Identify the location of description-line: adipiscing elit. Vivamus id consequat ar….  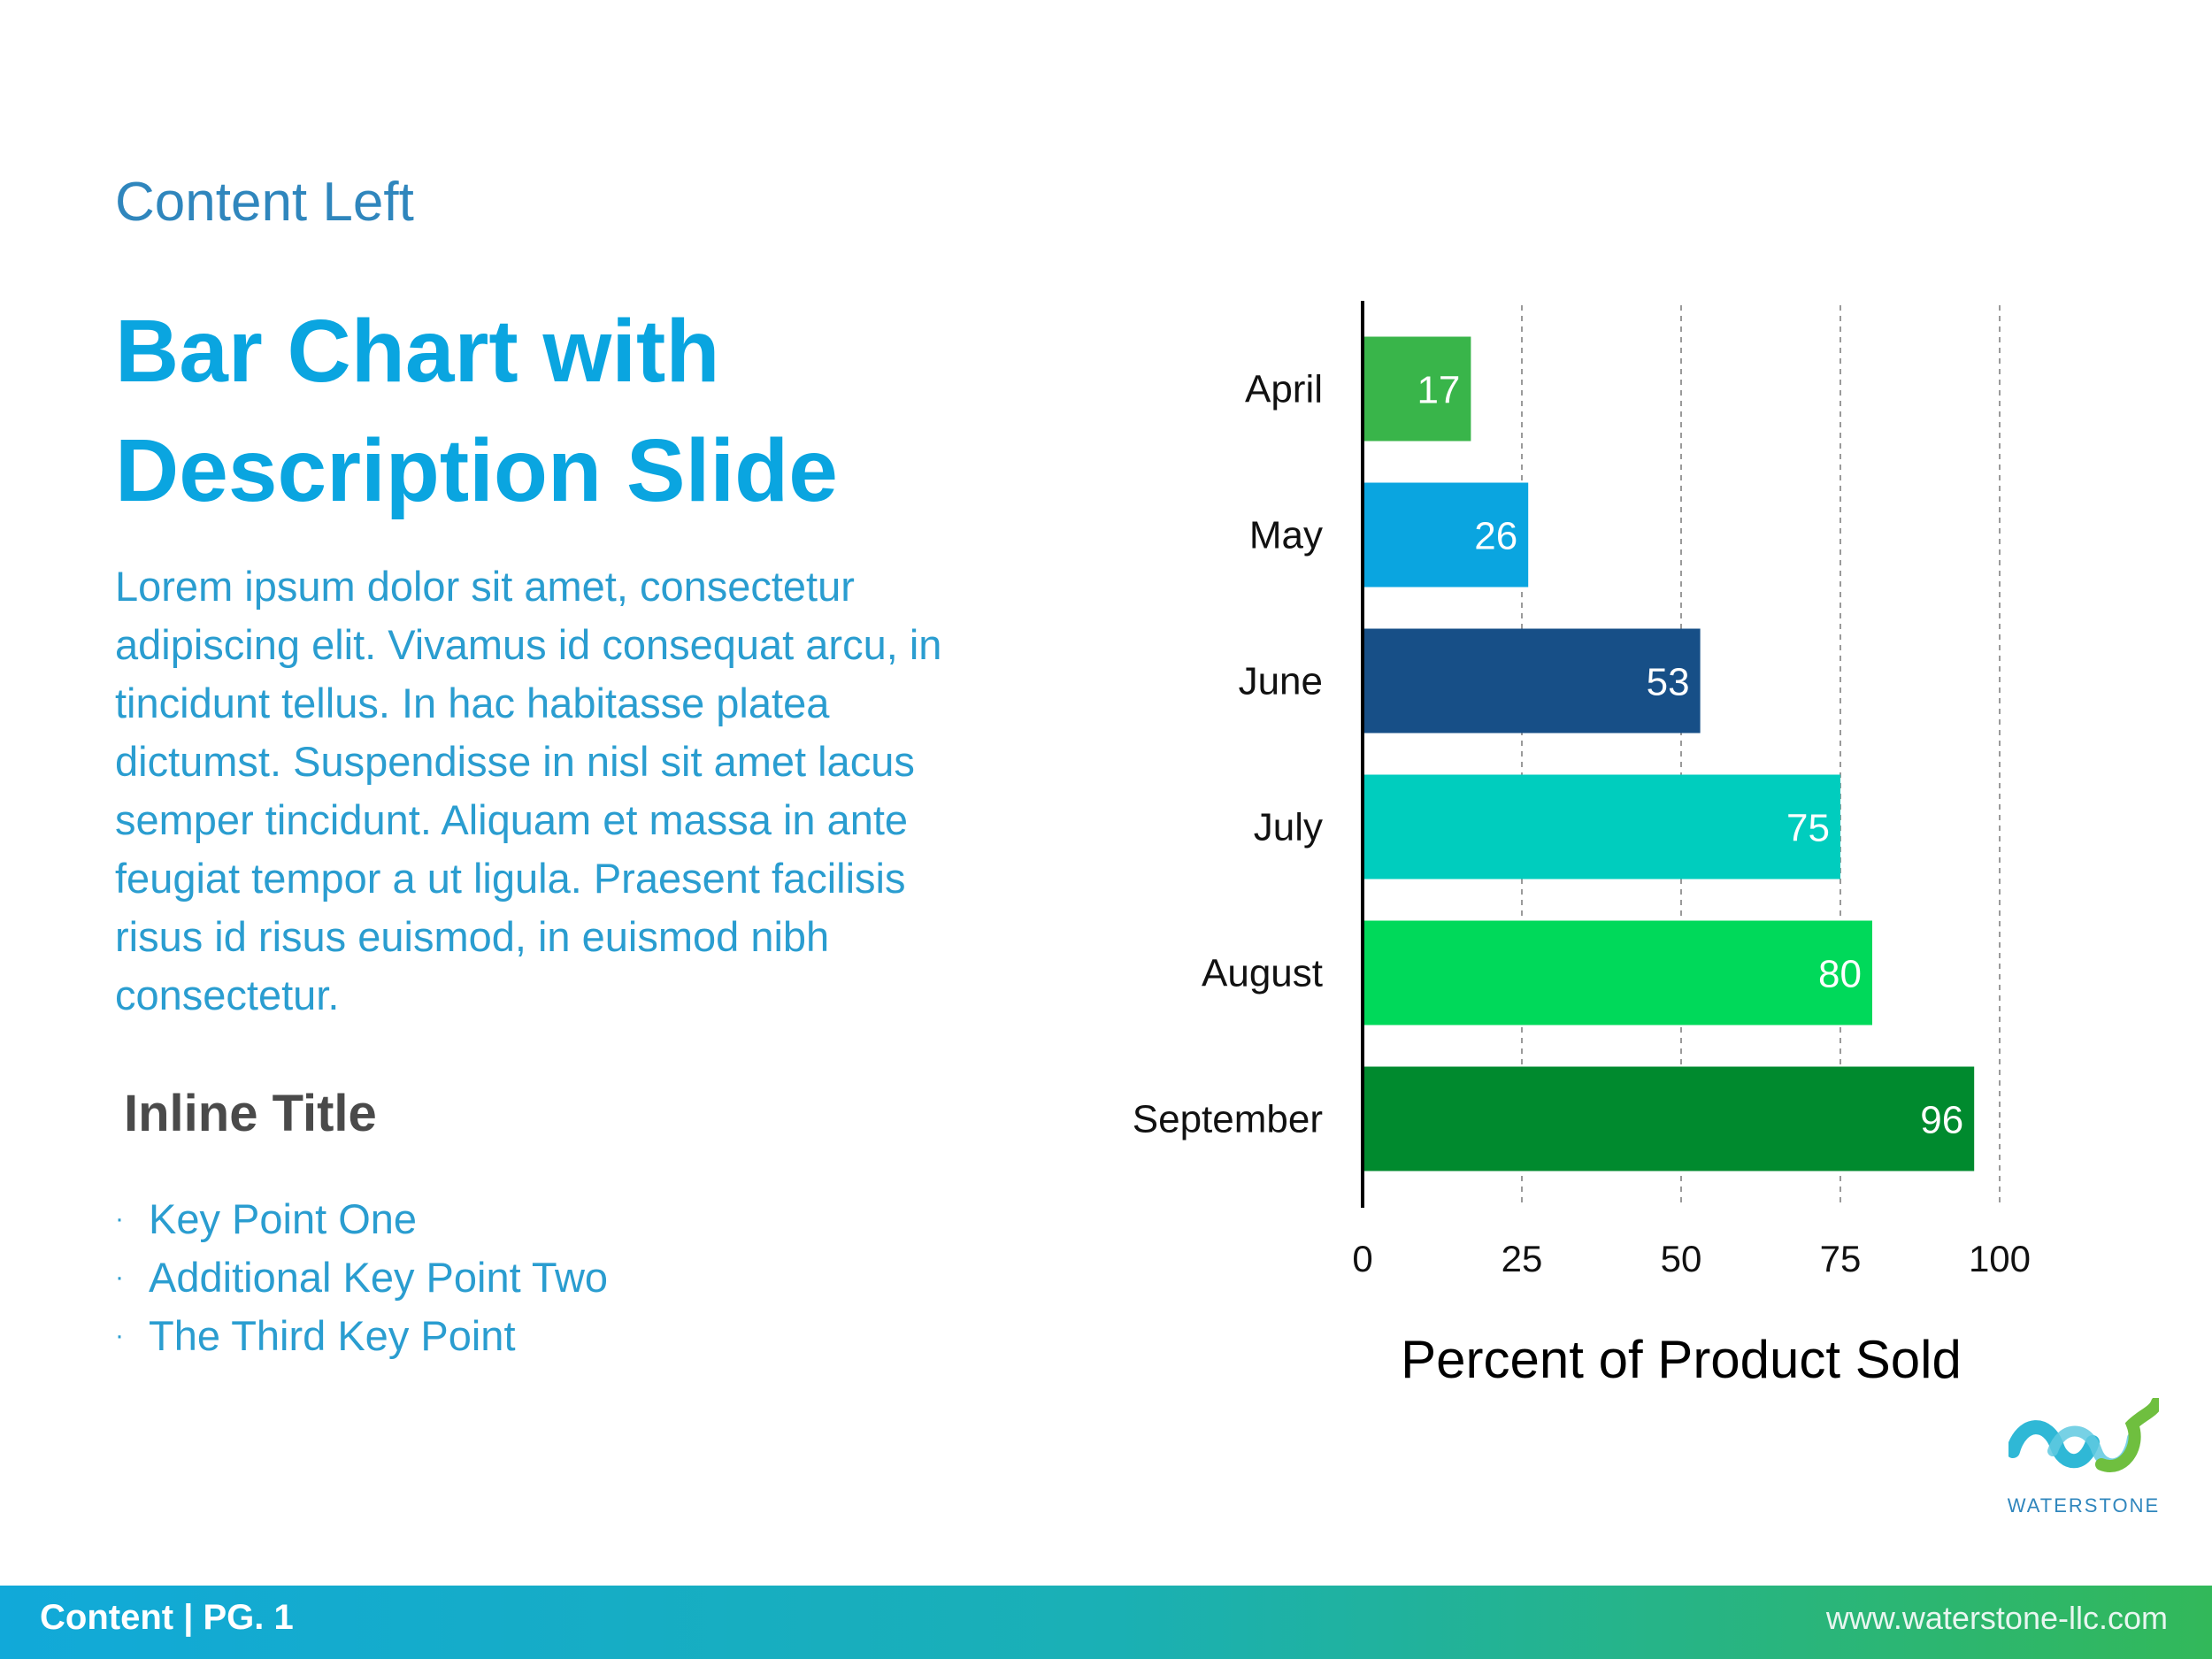
(528, 645).